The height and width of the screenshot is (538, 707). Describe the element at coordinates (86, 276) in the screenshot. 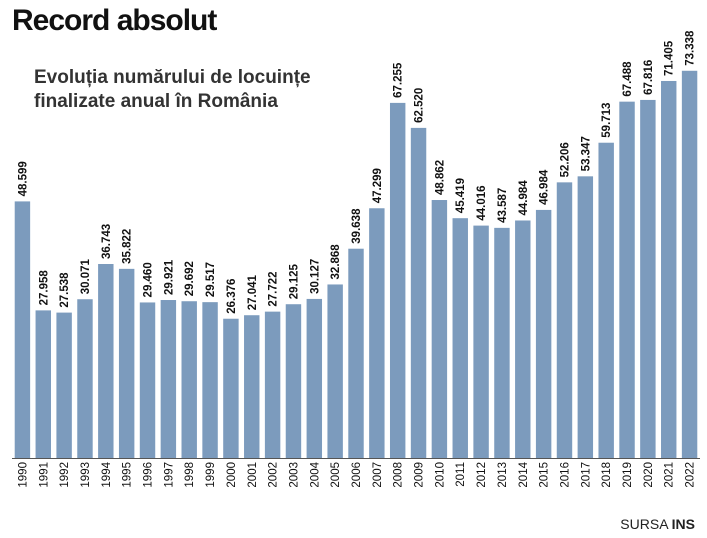

I see `value-label-1993: 30.071` at that location.